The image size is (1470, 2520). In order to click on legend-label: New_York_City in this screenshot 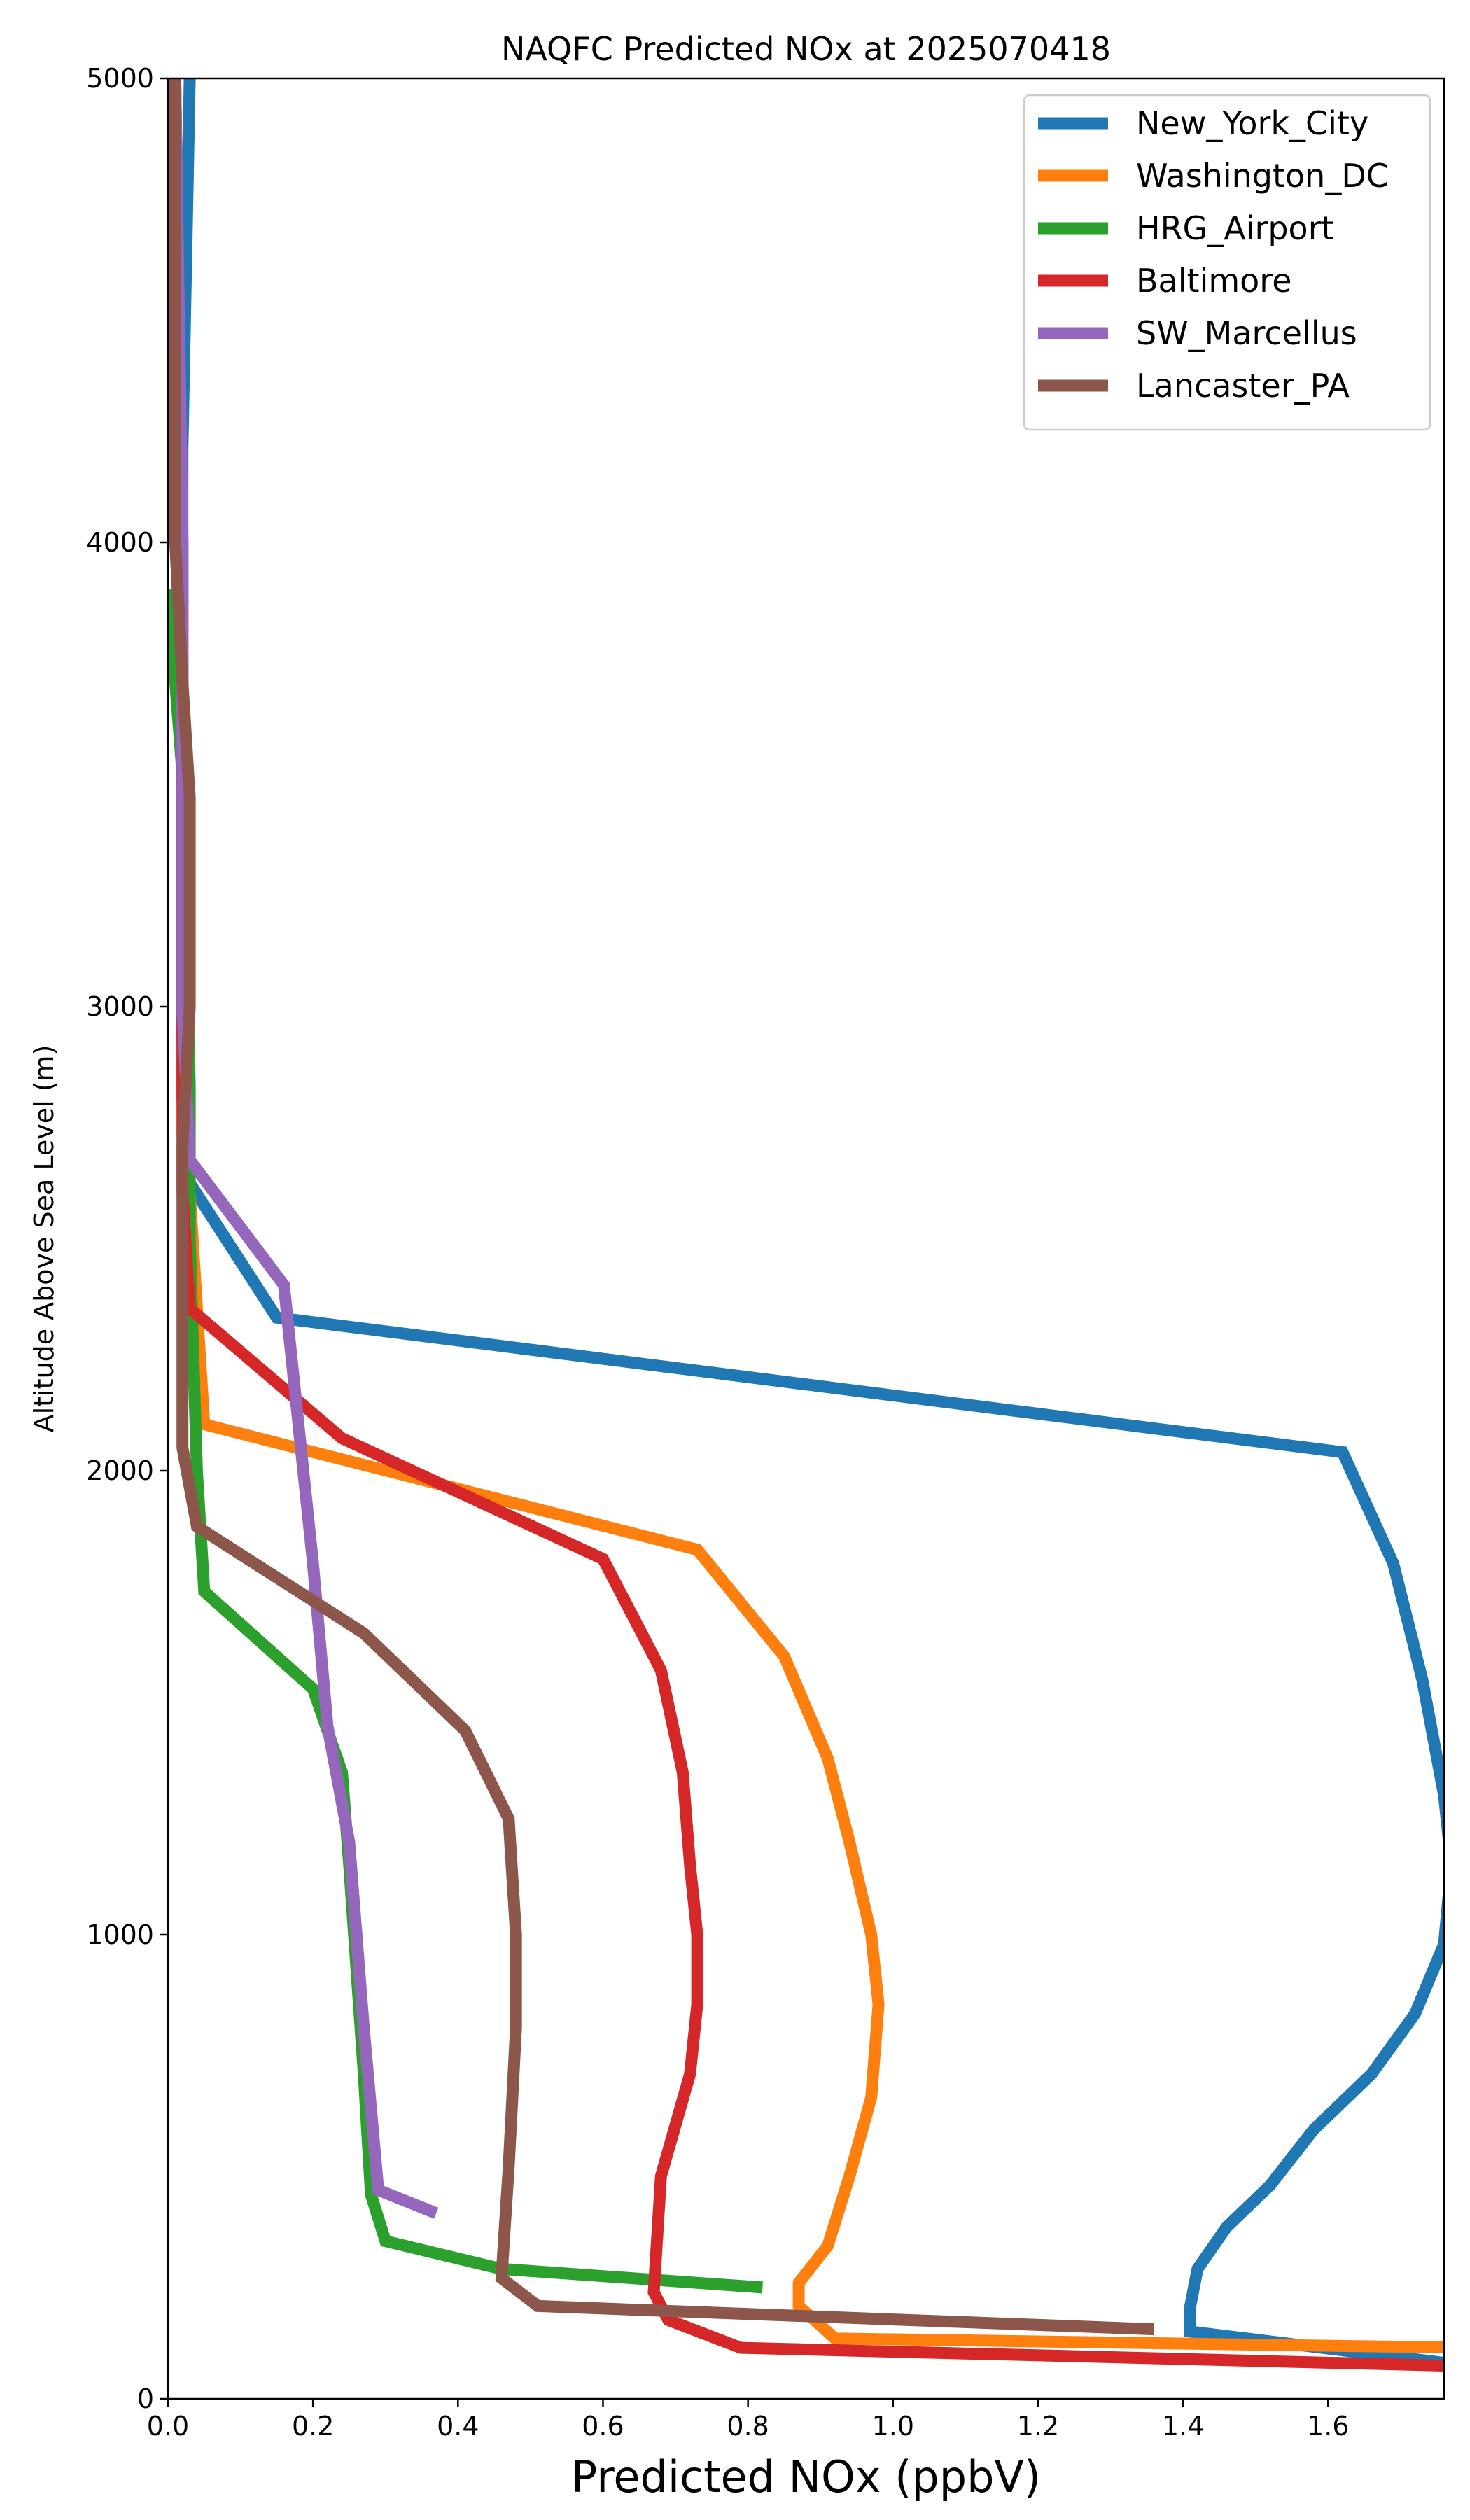, I will do `click(1252, 123)`.